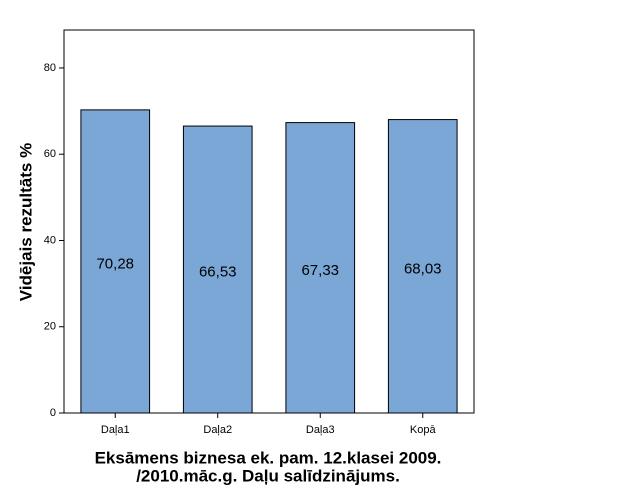  Describe the element at coordinates (25, 222) in the screenshot. I see `y-axis-label: Vidējais rezultāts %` at that location.